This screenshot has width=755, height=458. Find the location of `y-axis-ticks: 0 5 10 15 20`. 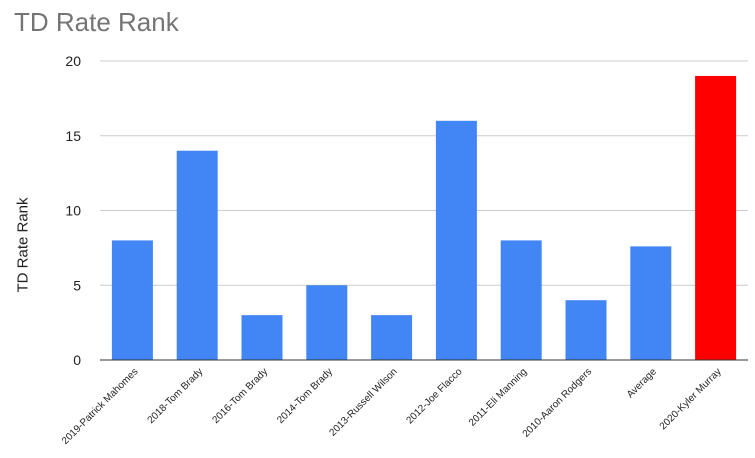

y-axis-ticks: 0 5 10 15 20 is located at coordinates (73, 210).